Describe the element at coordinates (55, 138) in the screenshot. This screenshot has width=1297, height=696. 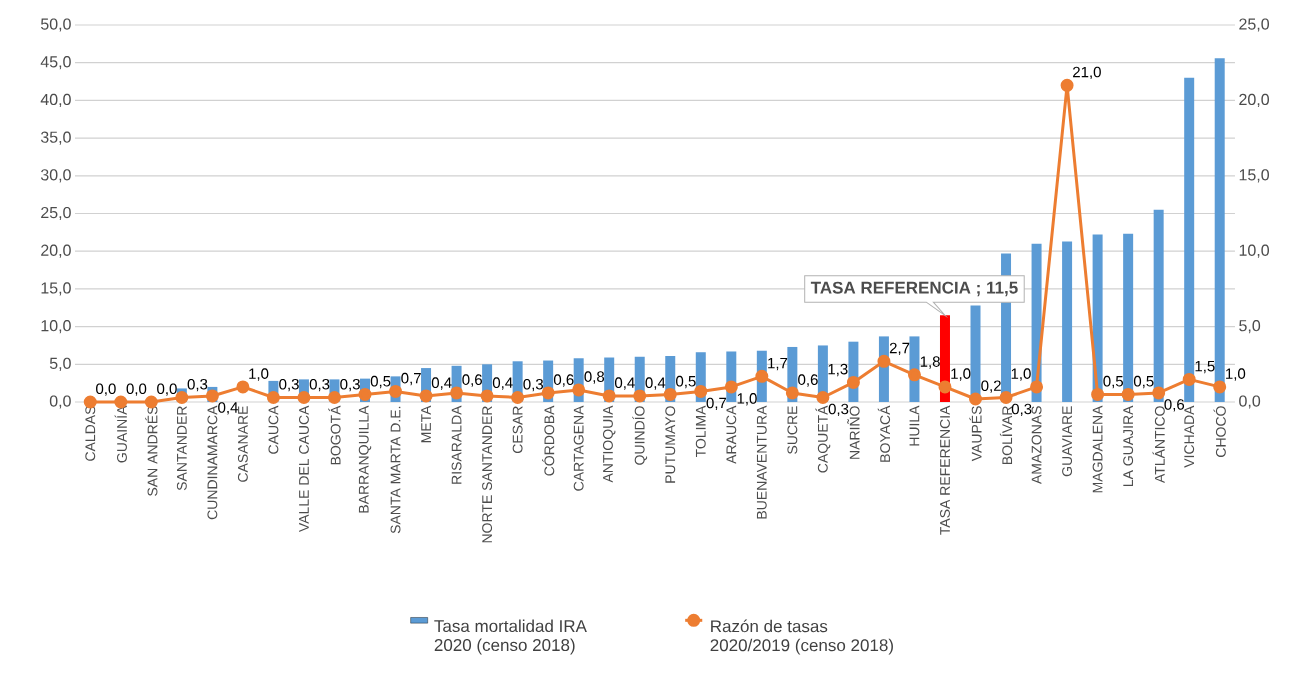
I see `y-tick-label: 35,0` at that location.